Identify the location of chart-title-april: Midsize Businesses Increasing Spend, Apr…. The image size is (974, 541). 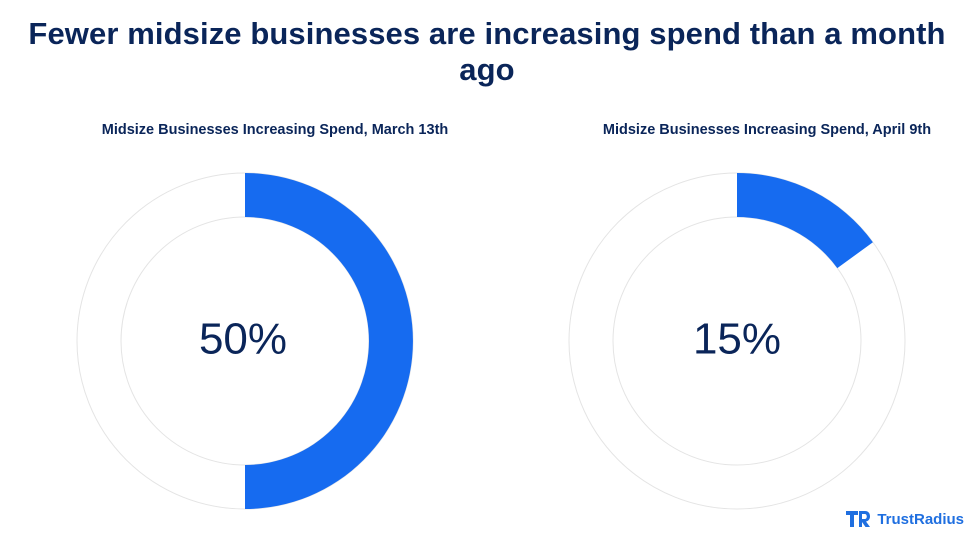
(767, 130).